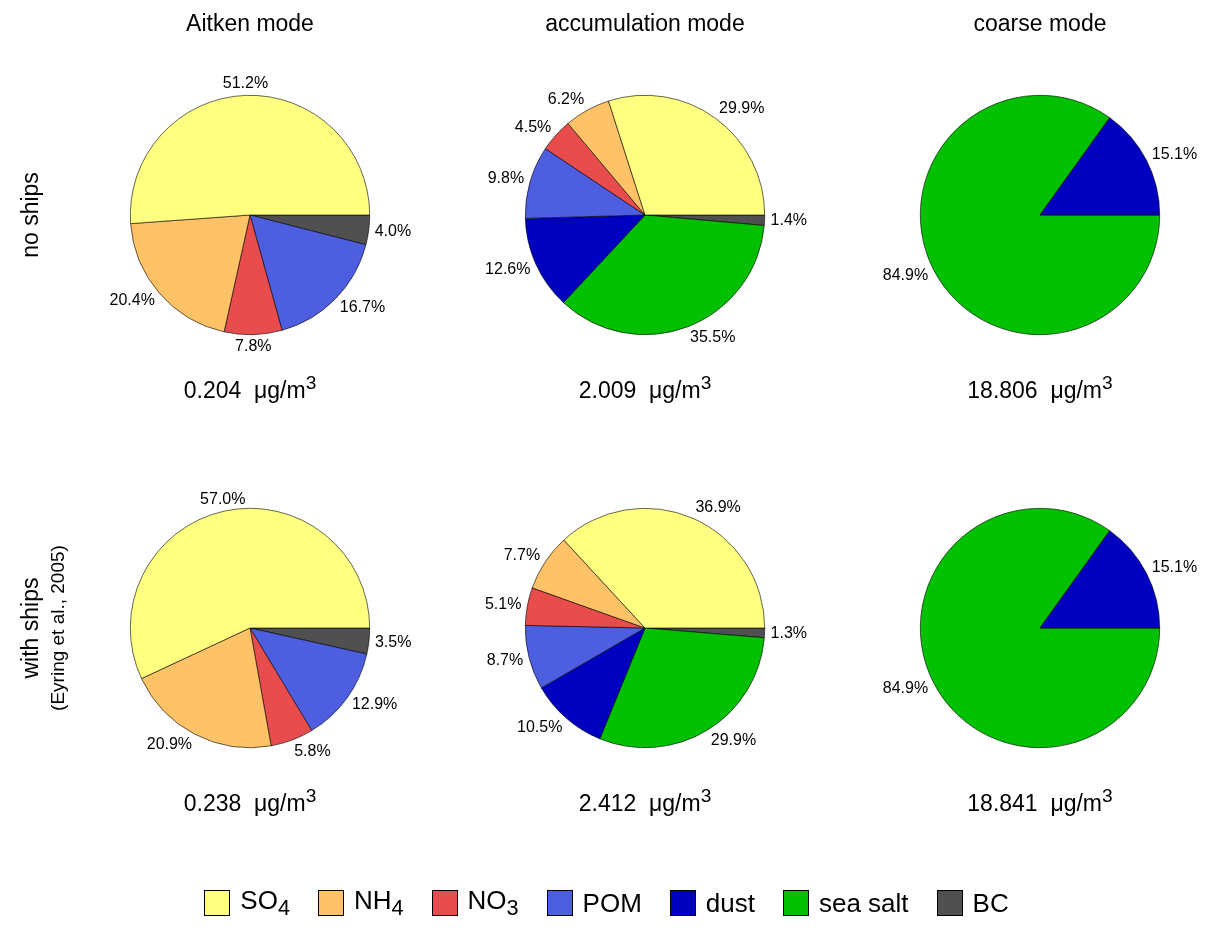 The height and width of the screenshot is (933, 1213). I want to click on legend-label: sea salt, so click(863, 903).